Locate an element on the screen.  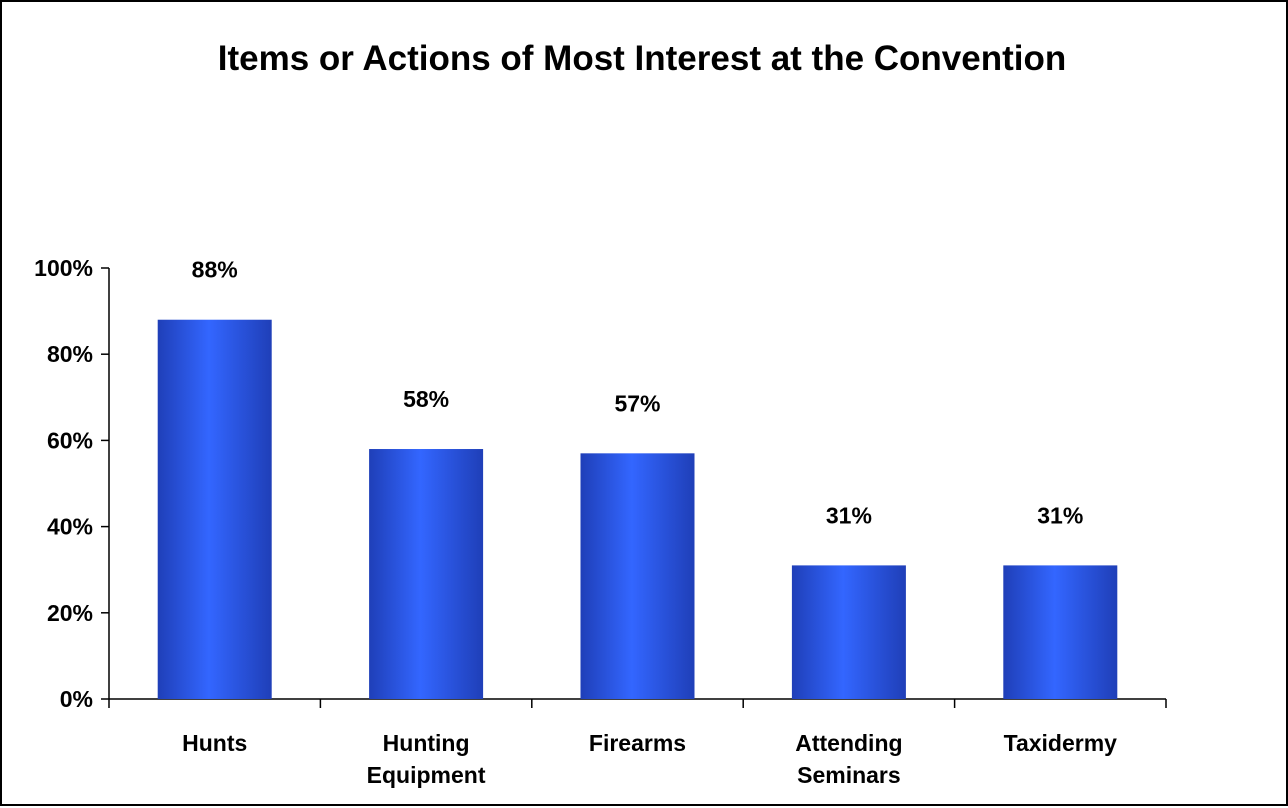
x-category-label: Taxidermy is located at coordinates (1061, 743).